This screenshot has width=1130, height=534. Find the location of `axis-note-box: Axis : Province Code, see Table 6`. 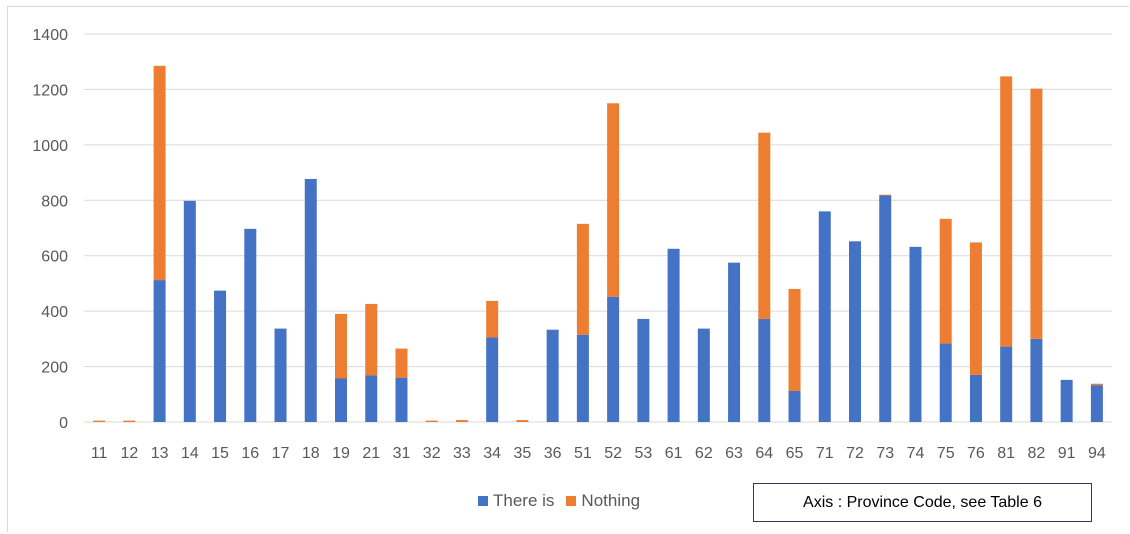

axis-note-box: Axis : Province Code, see Table 6 is located at coordinates (922, 502).